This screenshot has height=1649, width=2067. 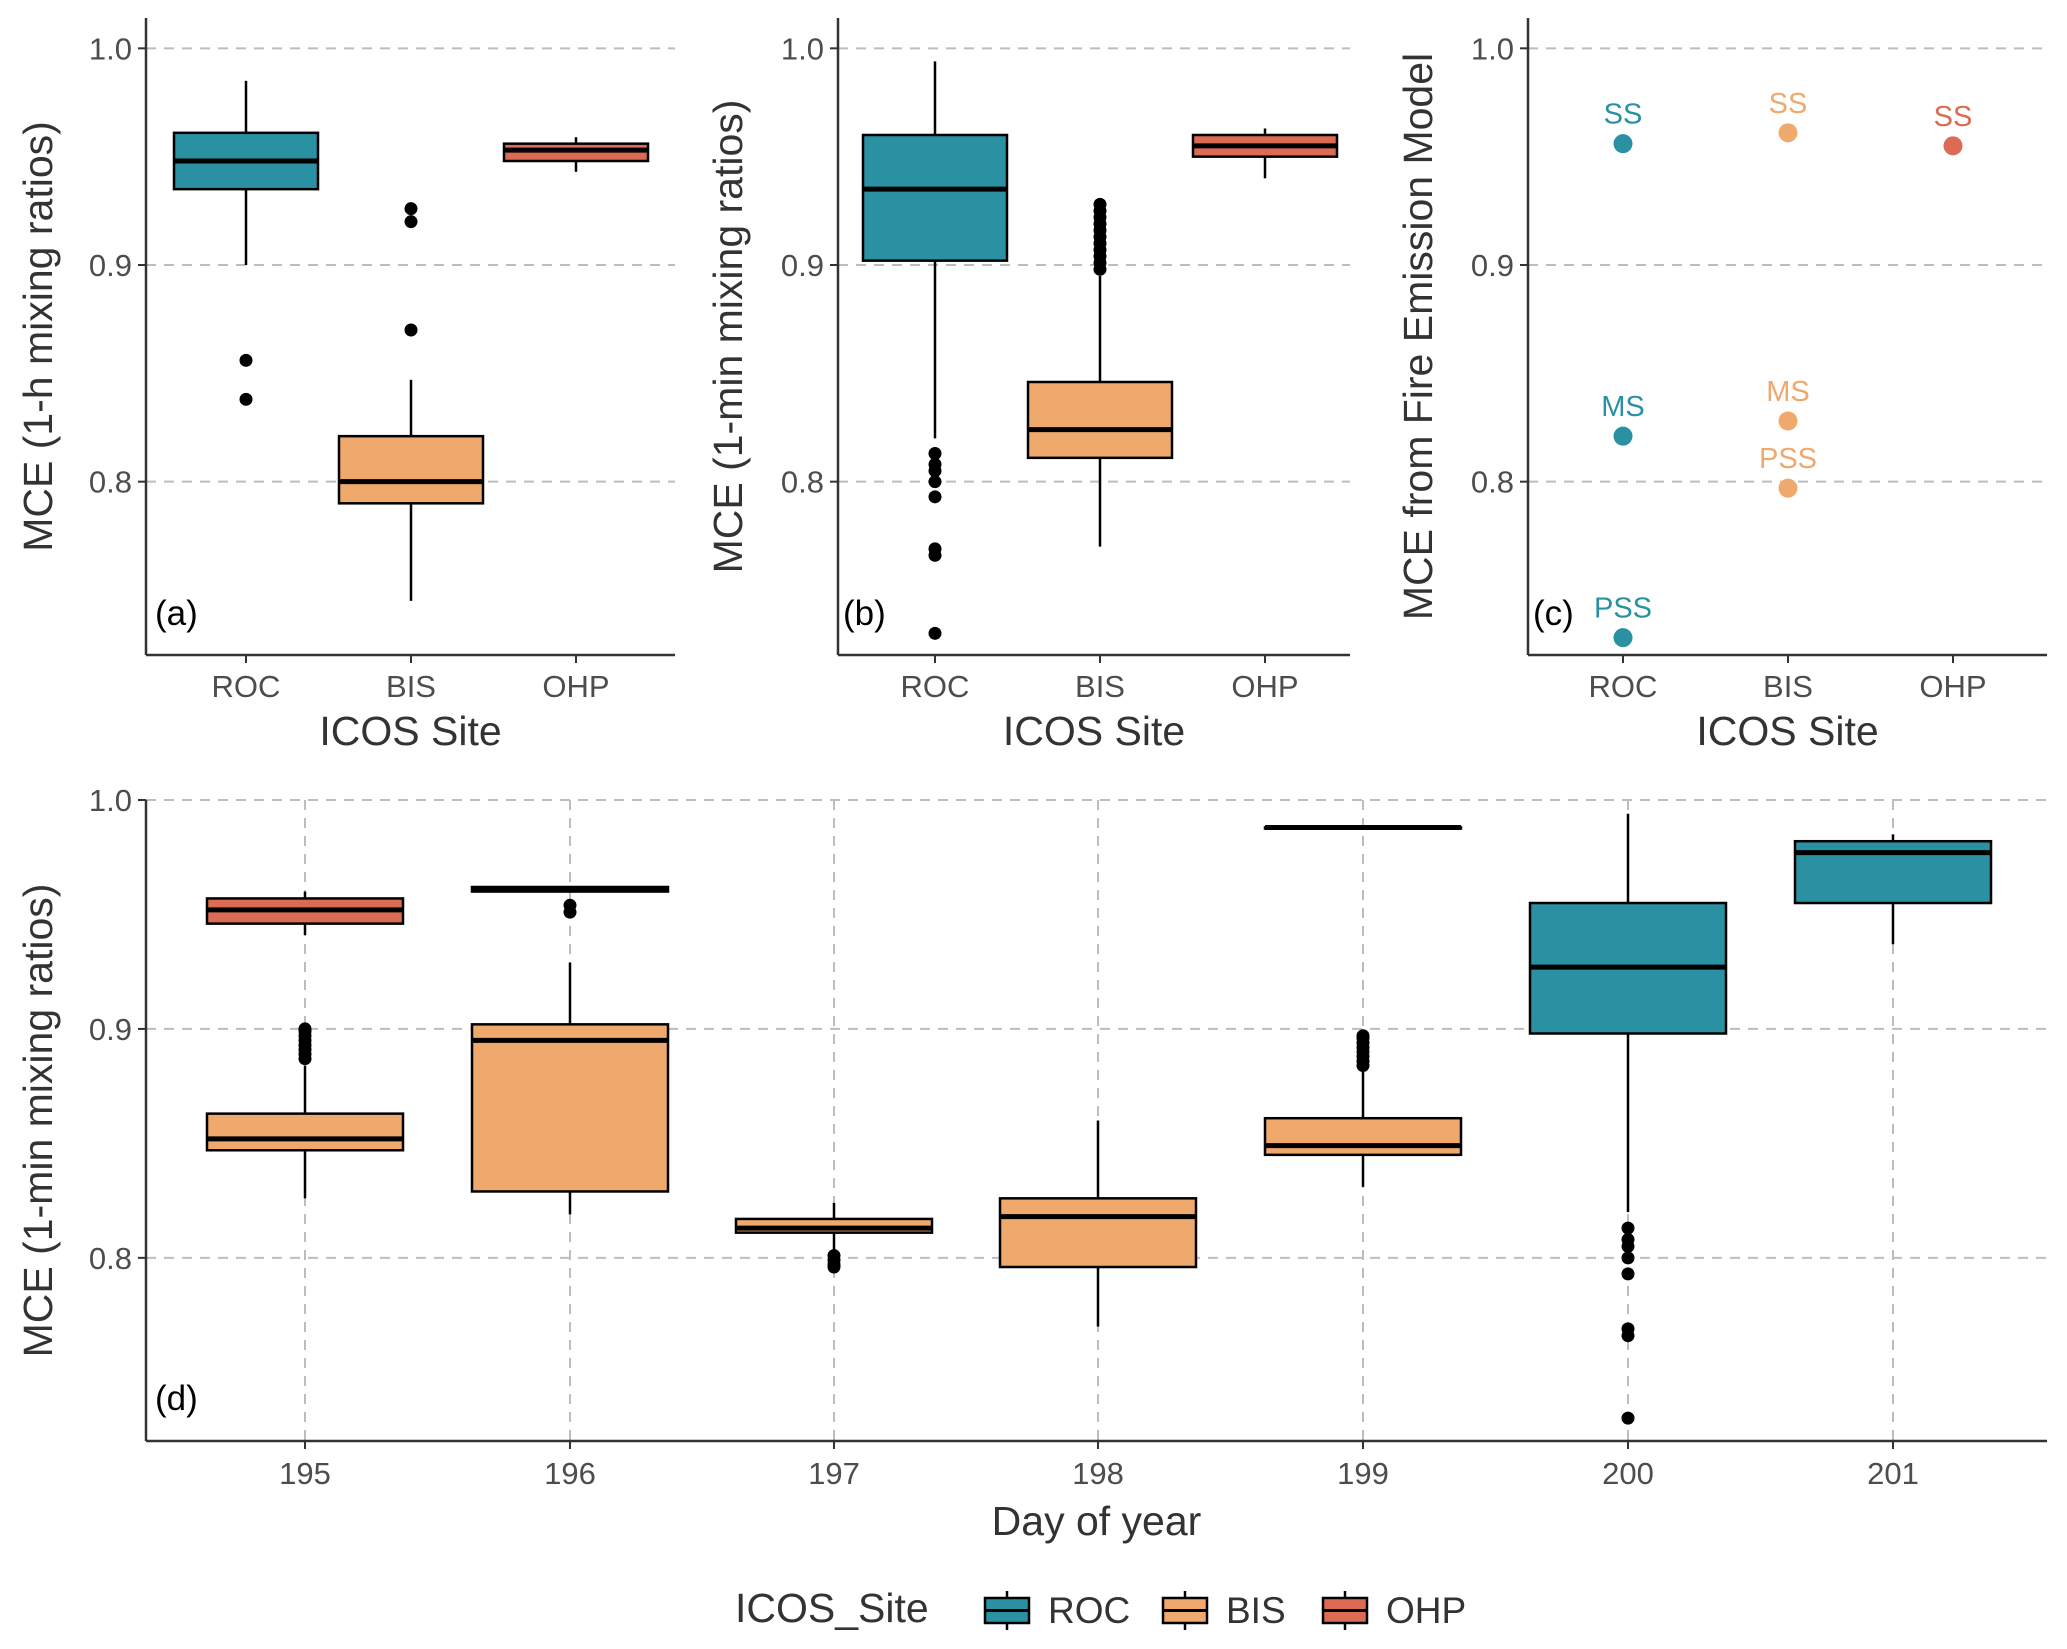 What do you see at coordinates (570, 1056) in the screenshot?
I see `box-196-bis` at bounding box center [570, 1056].